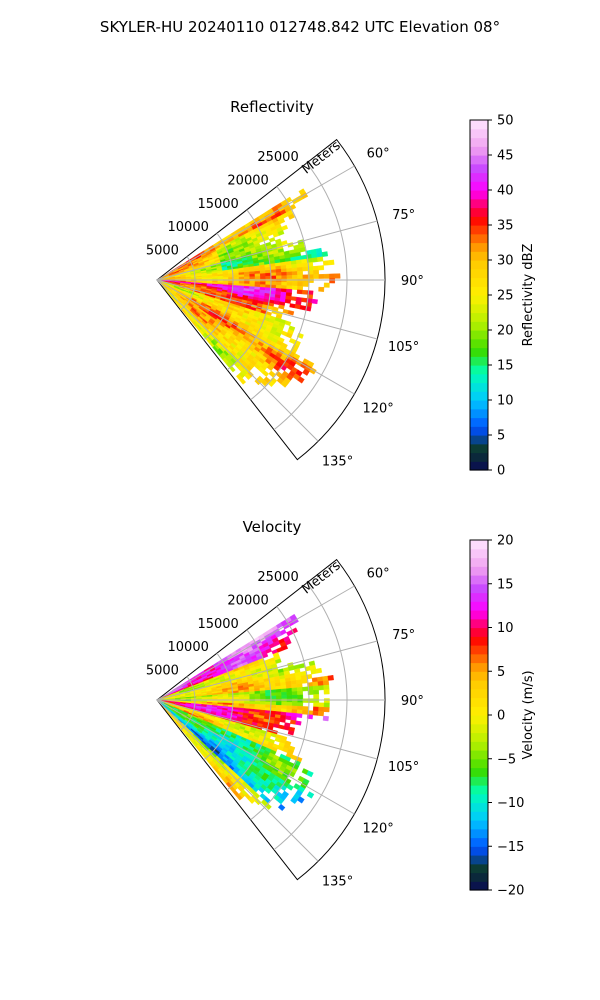  Describe the element at coordinates (412, 701) in the screenshot. I see `azimuth-tick-label: 90°` at that location.